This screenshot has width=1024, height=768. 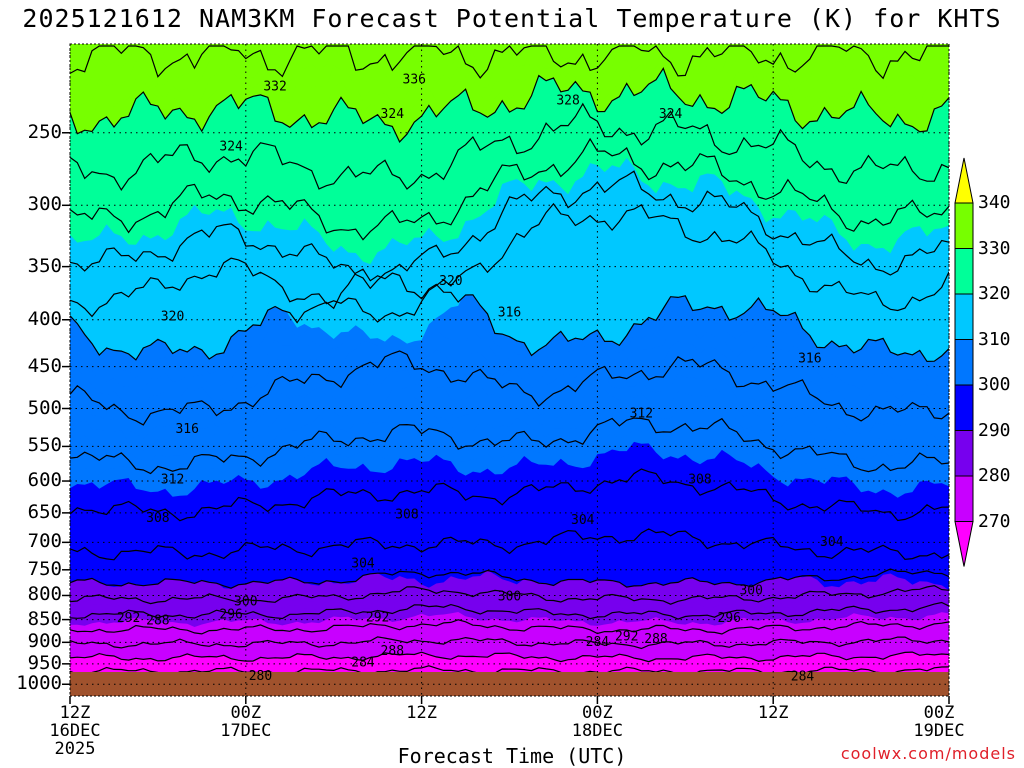 What do you see at coordinates (994, 293) in the screenshot?
I see `colorbar-label: 320` at bounding box center [994, 293].